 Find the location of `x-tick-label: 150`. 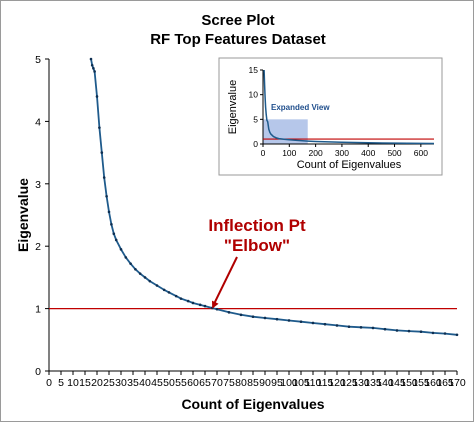

x-tick-label: 150 is located at coordinates (409, 383).